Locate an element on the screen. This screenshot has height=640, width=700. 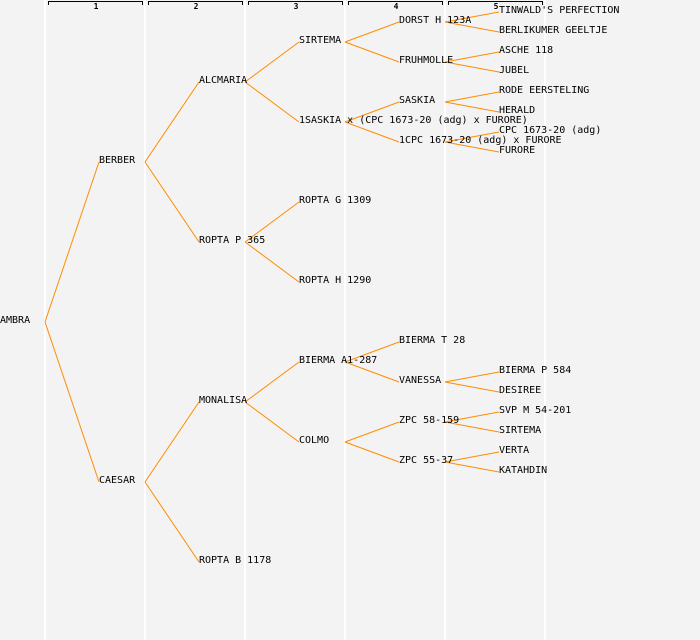
pedigree-node: SVP M 54-201 is located at coordinates (535, 410).